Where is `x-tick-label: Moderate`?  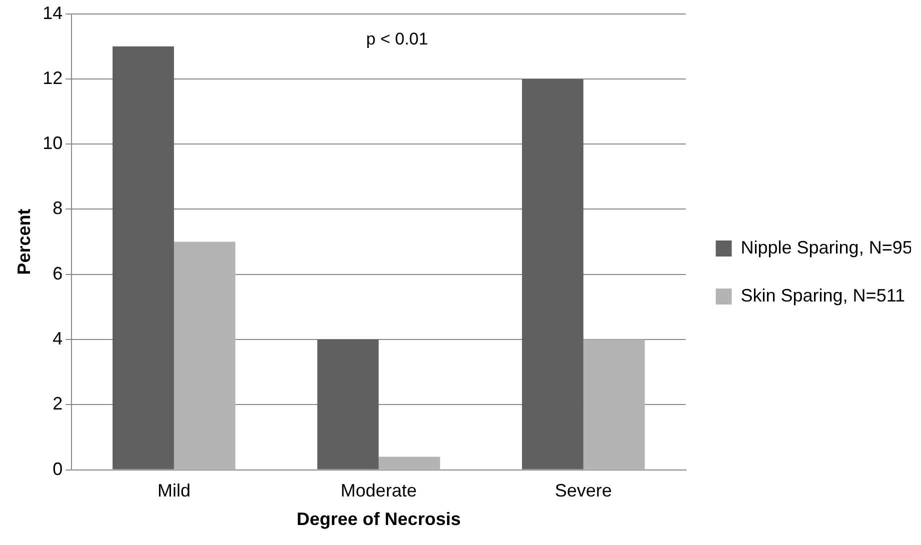
x-tick-label: Moderate is located at coordinates (378, 490).